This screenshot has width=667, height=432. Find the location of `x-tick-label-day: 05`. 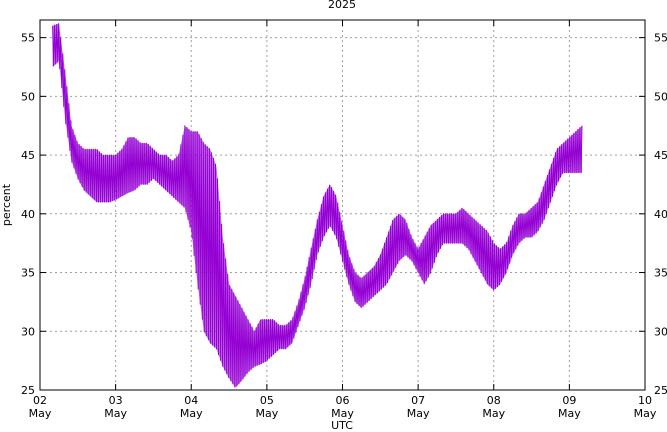

x-tick-label-day: 05 is located at coordinates (267, 400).